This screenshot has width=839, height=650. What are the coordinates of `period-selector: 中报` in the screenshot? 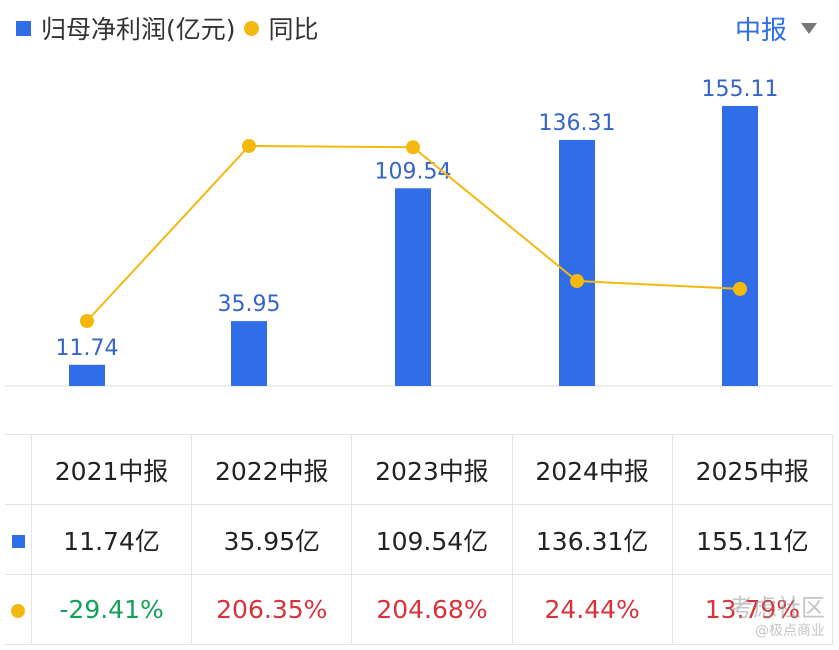 It's located at (776, 28).